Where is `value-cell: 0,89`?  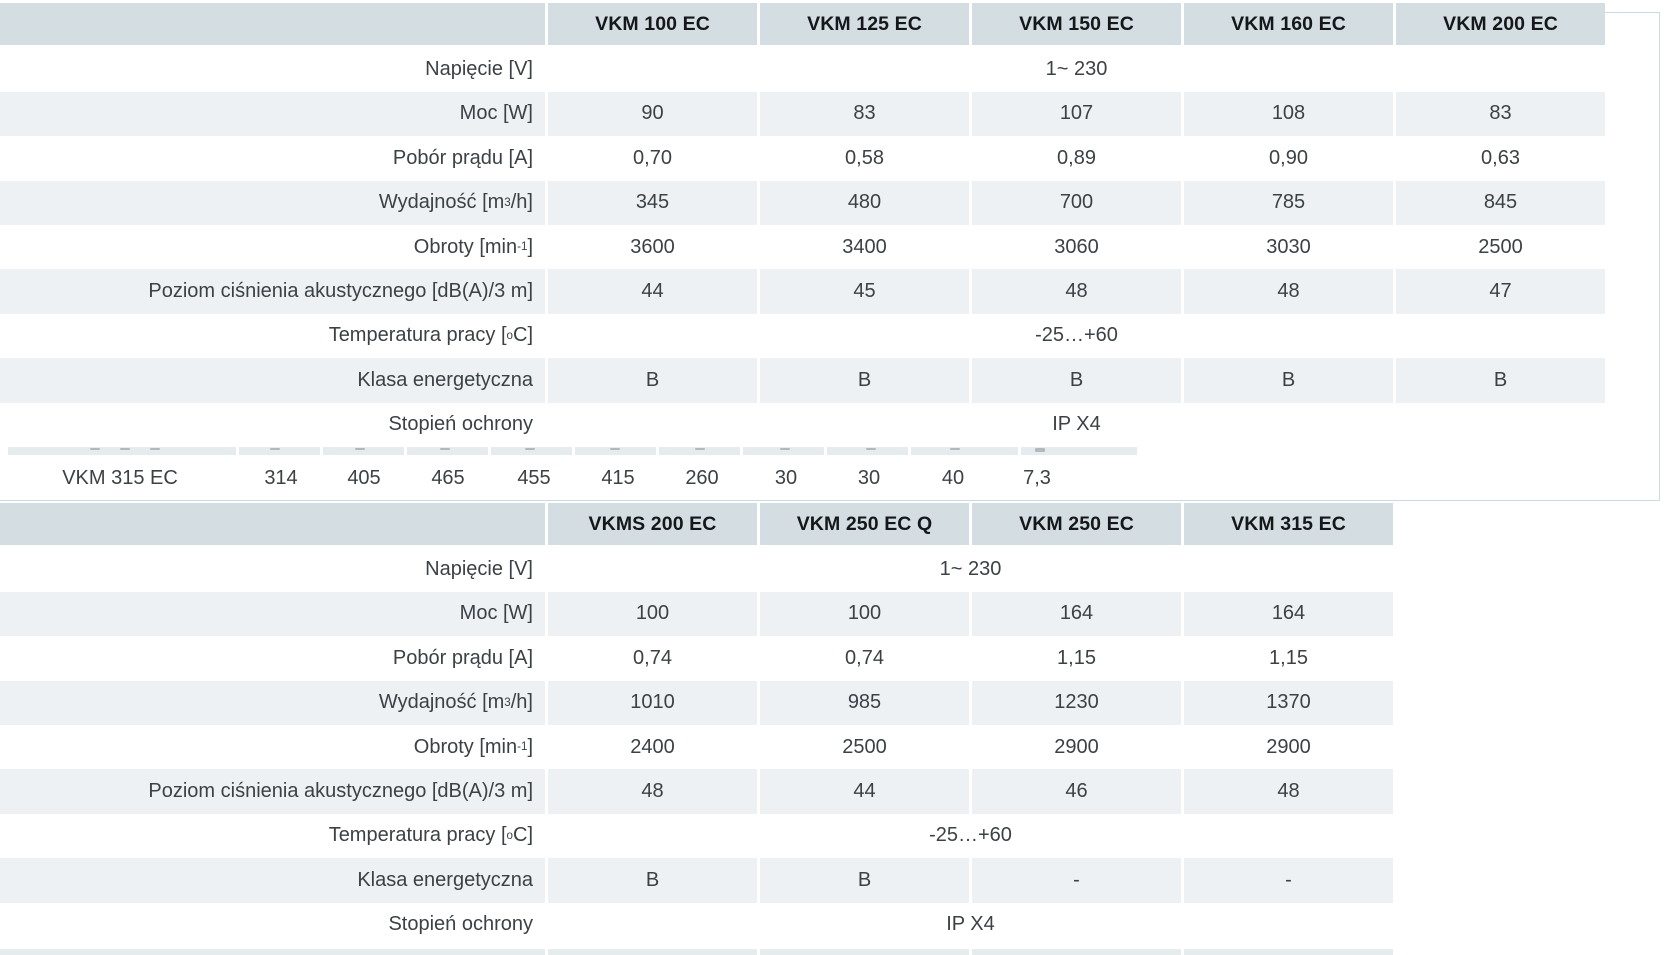
value-cell: 0,89 is located at coordinates (1076, 157).